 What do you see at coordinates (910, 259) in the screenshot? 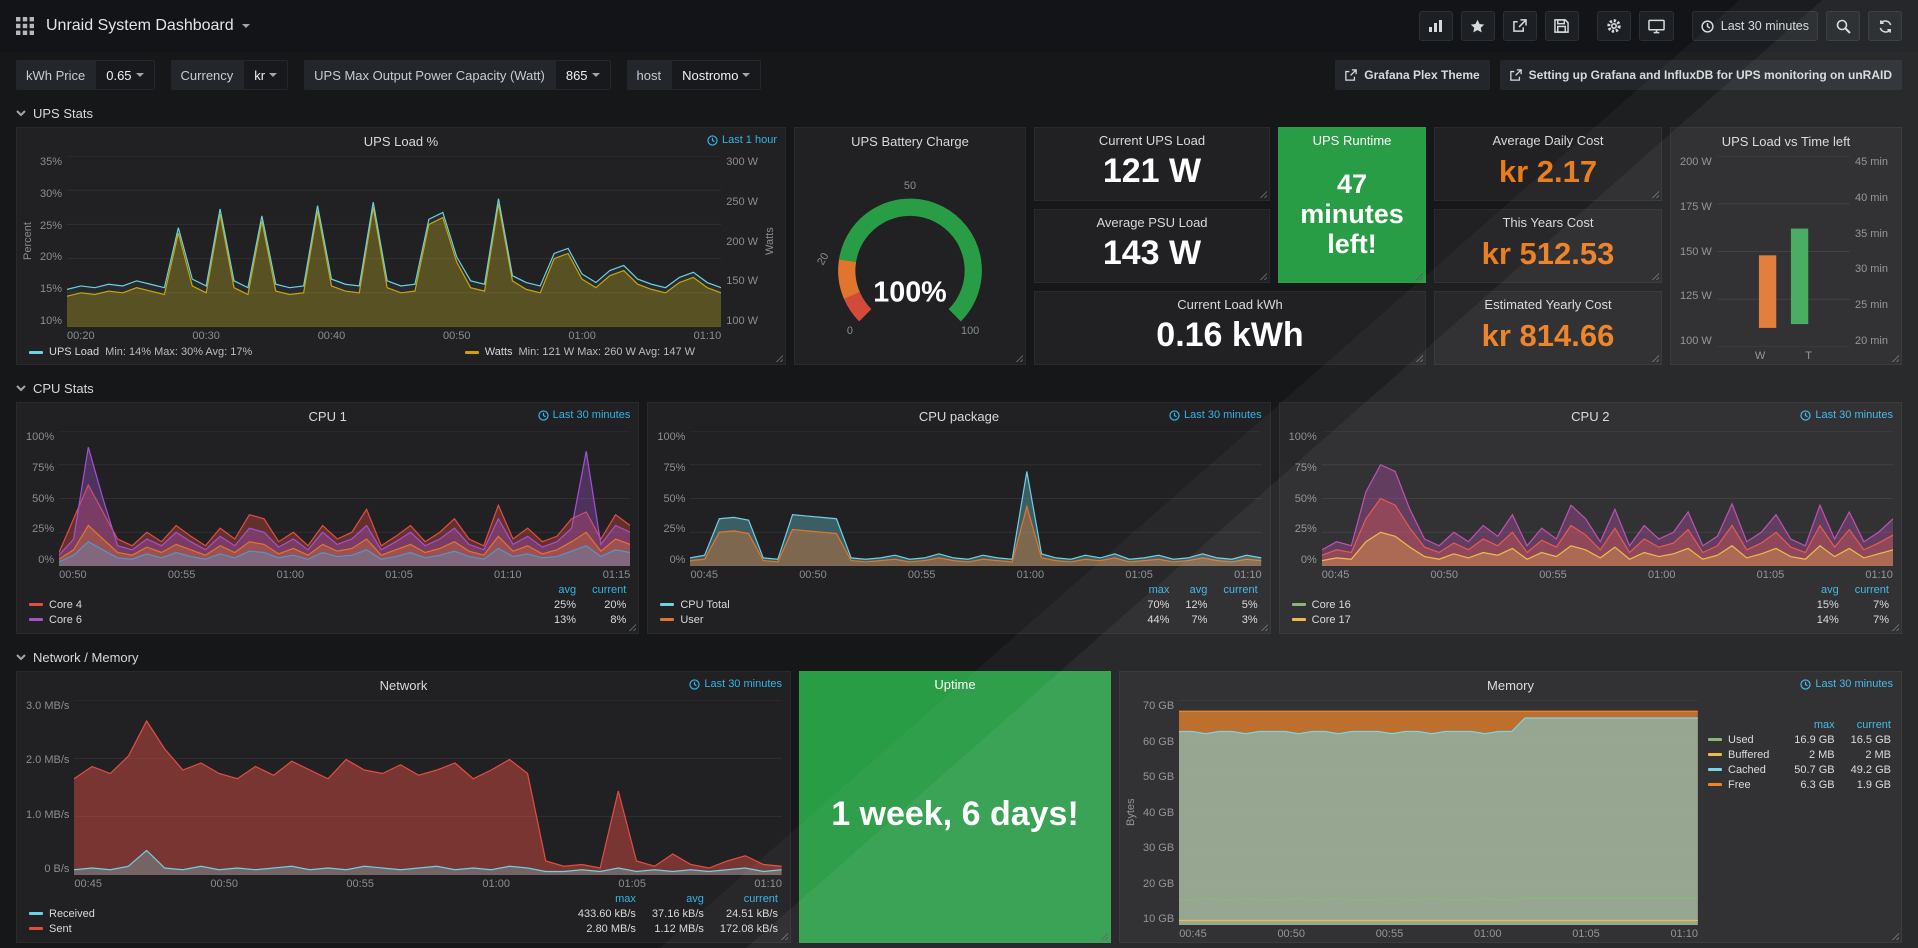
I see `ups-battery-gauge: 0 20 50 100 100%` at bounding box center [910, 259].